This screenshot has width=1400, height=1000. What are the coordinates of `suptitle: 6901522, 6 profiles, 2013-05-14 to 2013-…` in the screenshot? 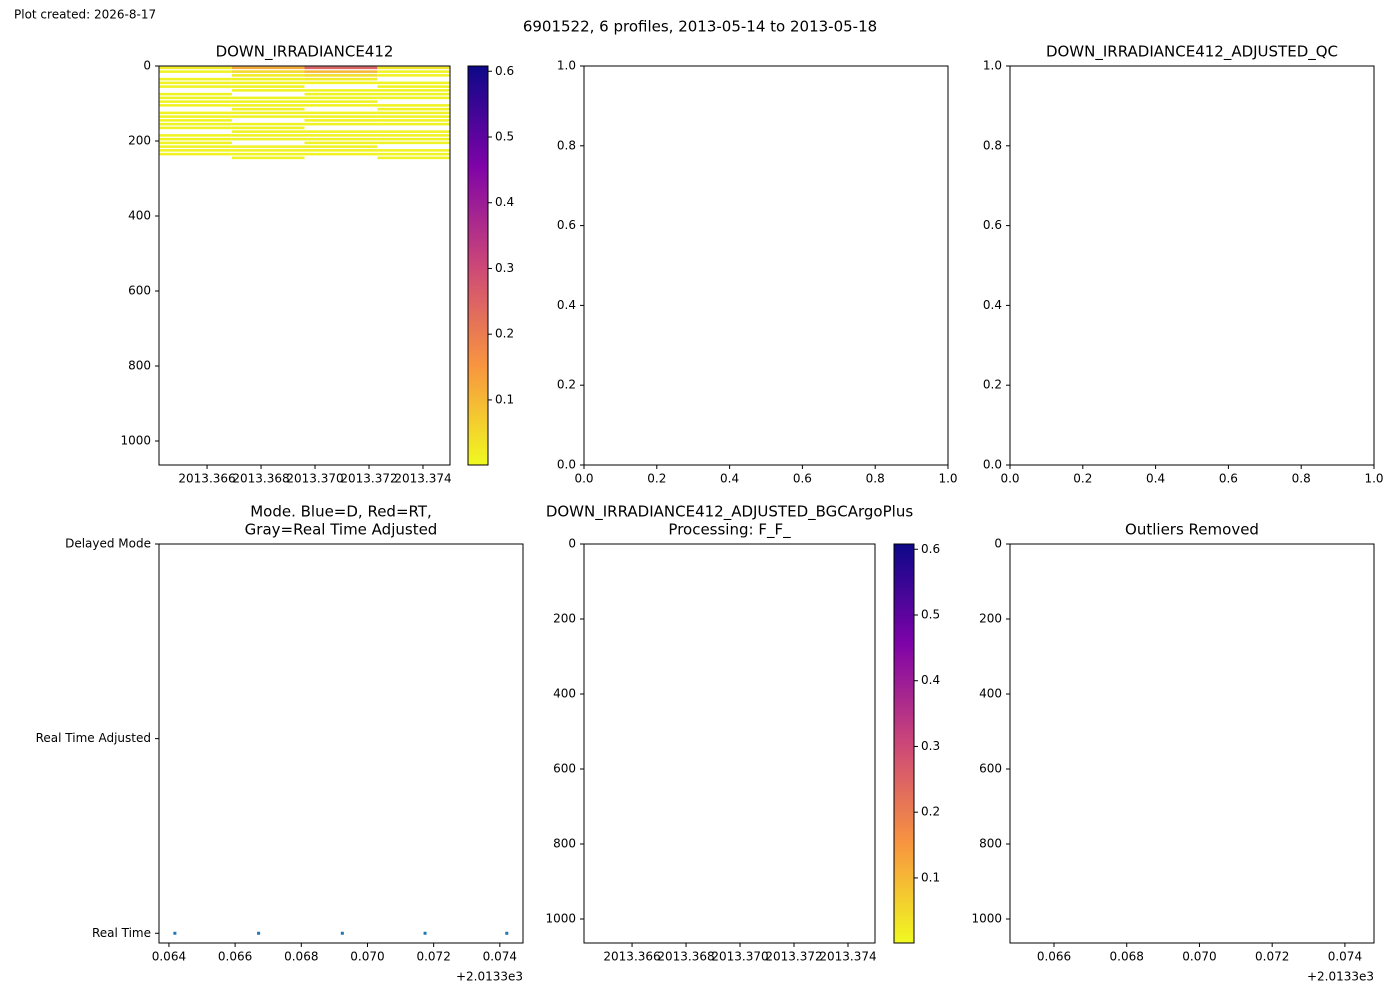 It's located at (700, 27).